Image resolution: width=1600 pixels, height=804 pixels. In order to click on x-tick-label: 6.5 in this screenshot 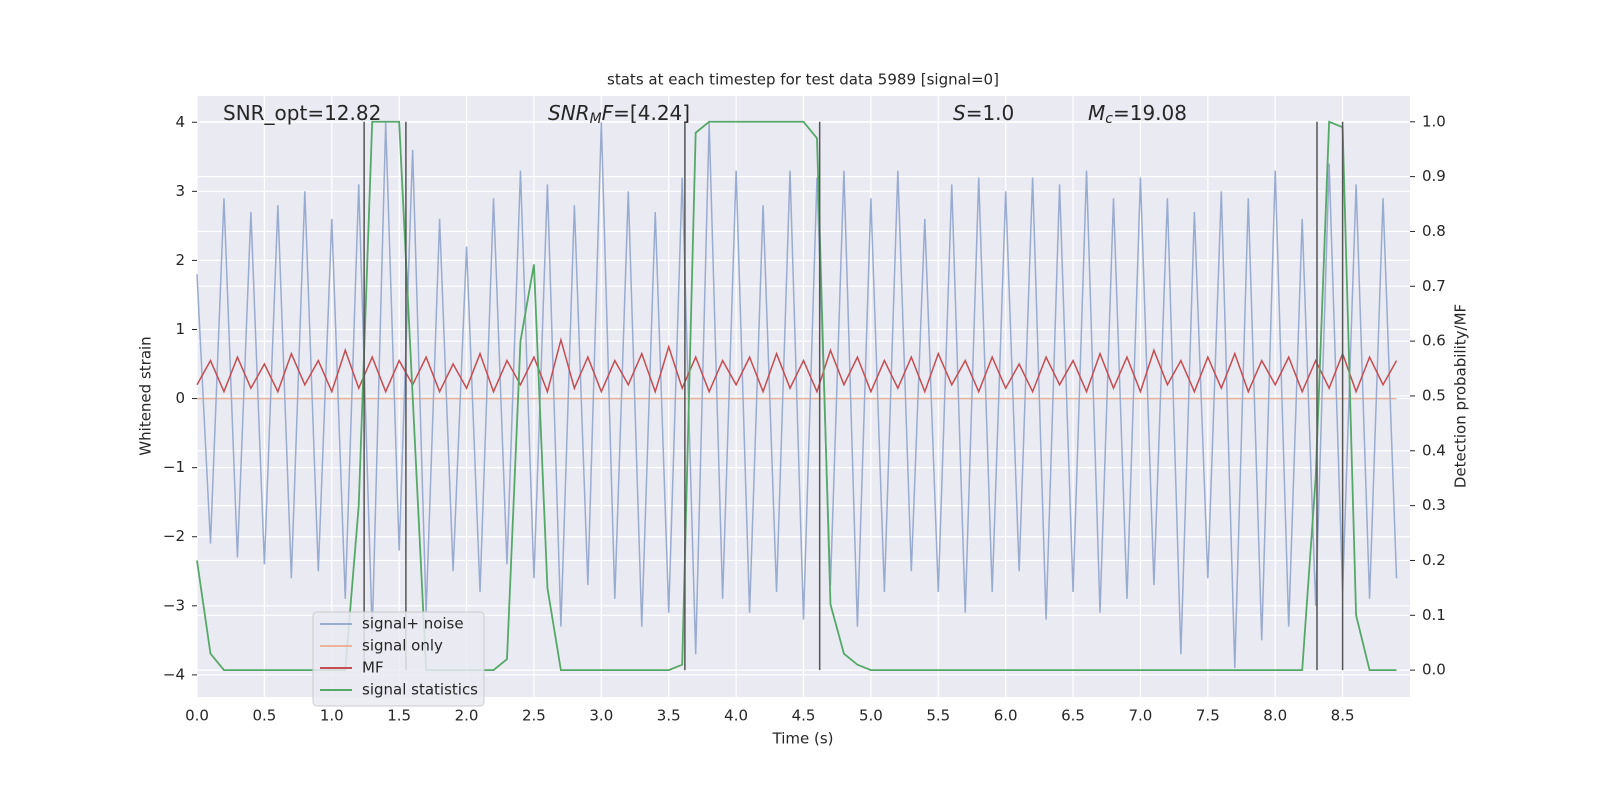, I will do `click(1073, 716)`.